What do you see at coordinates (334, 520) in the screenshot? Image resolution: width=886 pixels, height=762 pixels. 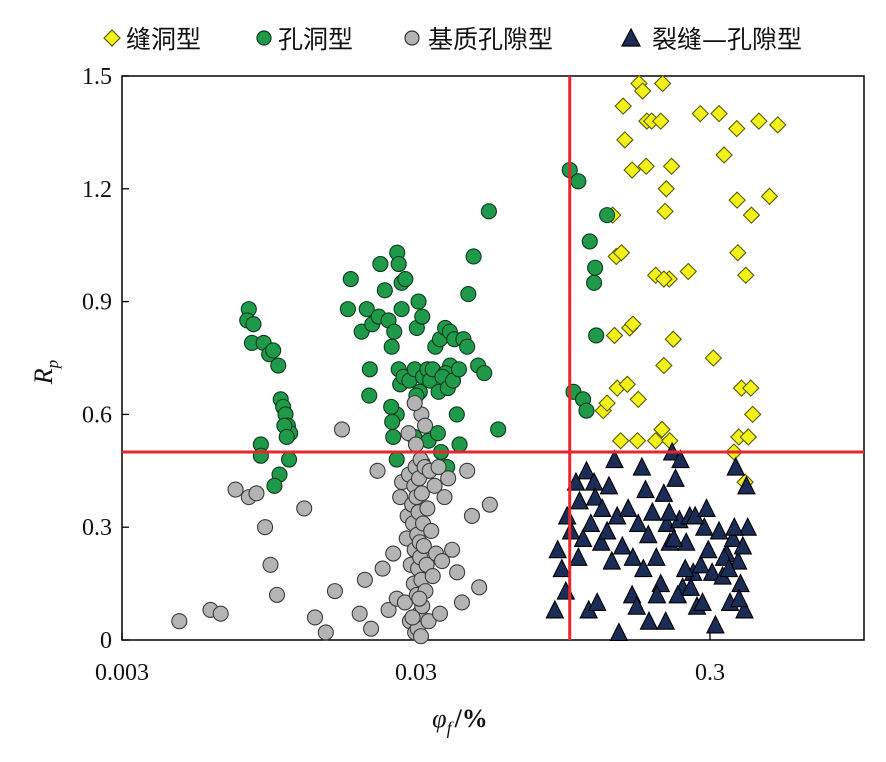 I see `series-matrix-pore` at bounding box center [334, 520].